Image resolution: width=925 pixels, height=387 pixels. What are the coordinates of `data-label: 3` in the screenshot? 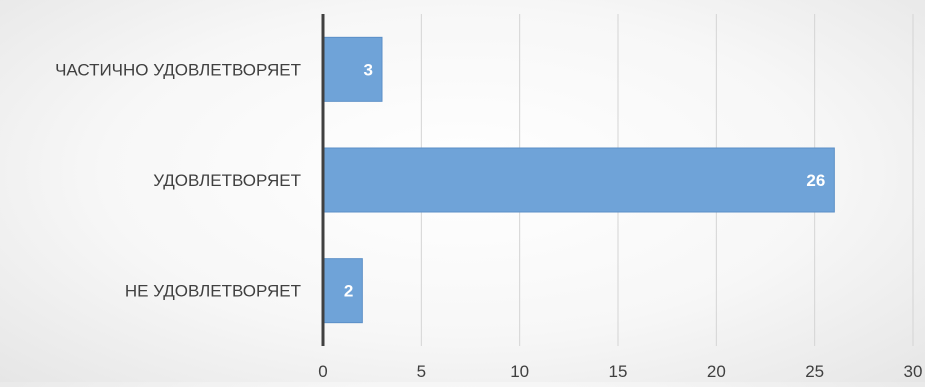 It's located at (368, 69).